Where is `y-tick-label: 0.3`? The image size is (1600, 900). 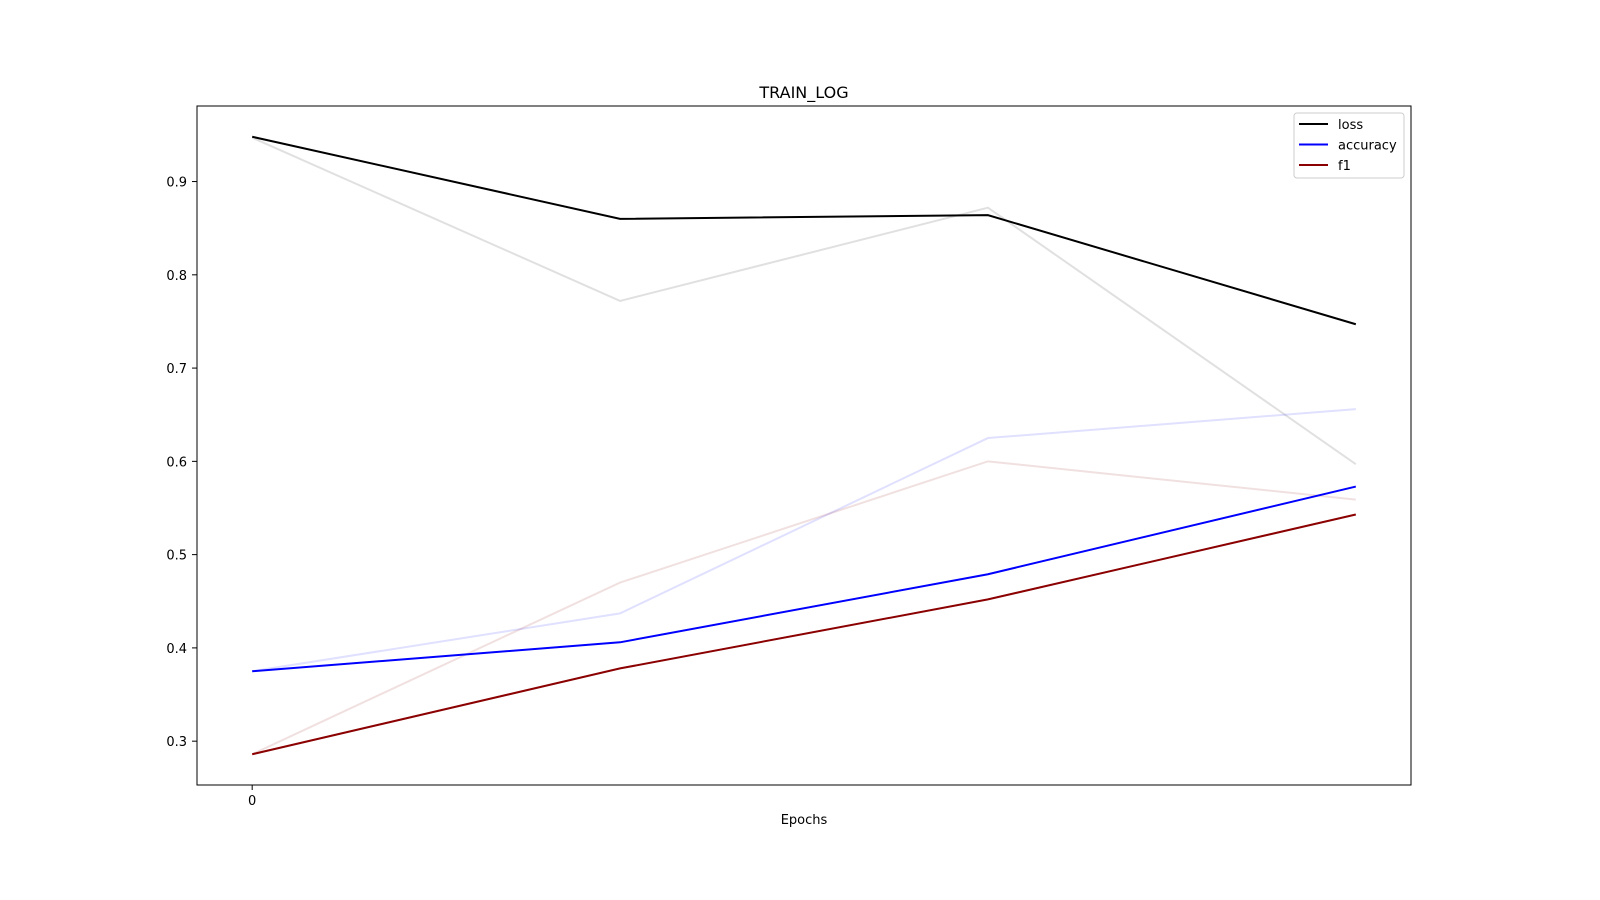
y-tick-label: 0.3 is located at coordinates (176, 742).